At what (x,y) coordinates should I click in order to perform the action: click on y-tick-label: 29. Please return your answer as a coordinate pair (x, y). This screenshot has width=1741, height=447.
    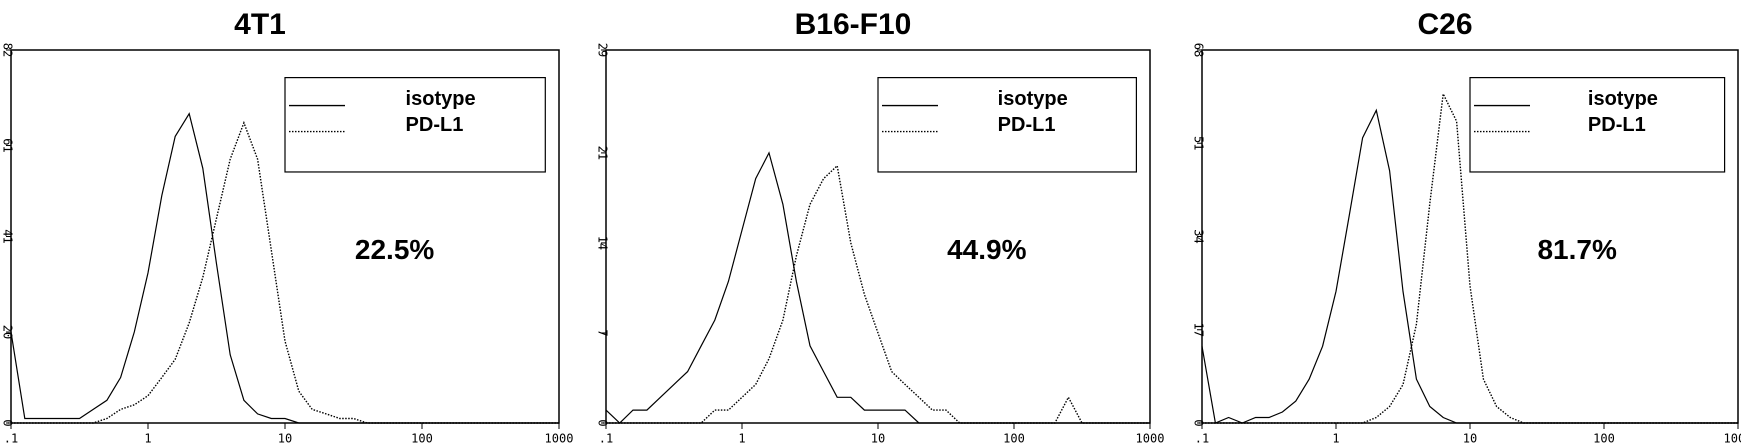
    Looking at the image, I should click on (603, 50).